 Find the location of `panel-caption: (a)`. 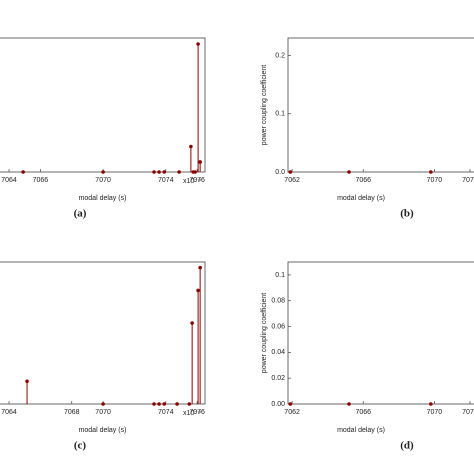

panel-caption: (a) is located at coordinates (80, 214).